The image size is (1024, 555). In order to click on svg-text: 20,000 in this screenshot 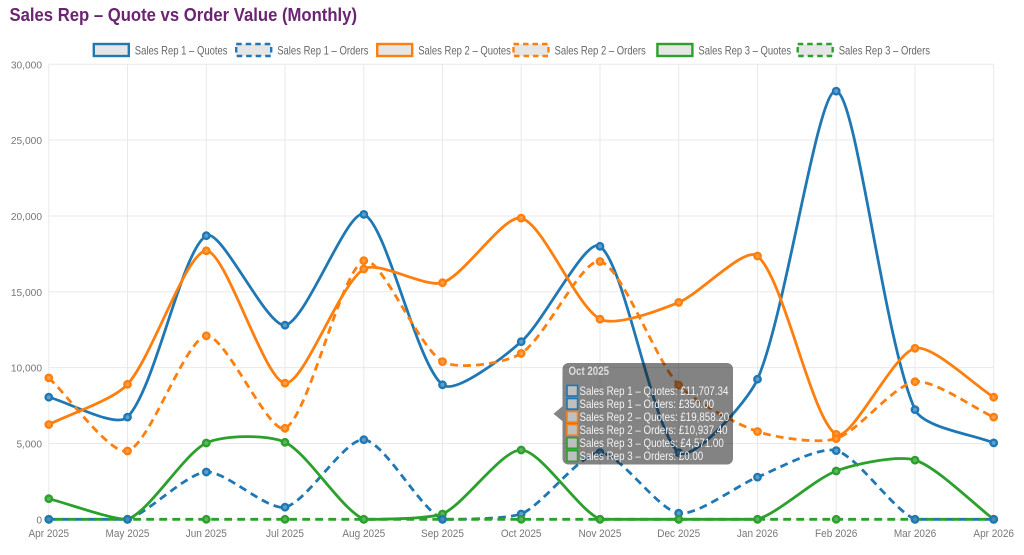, I will do `click(26, 217)`.